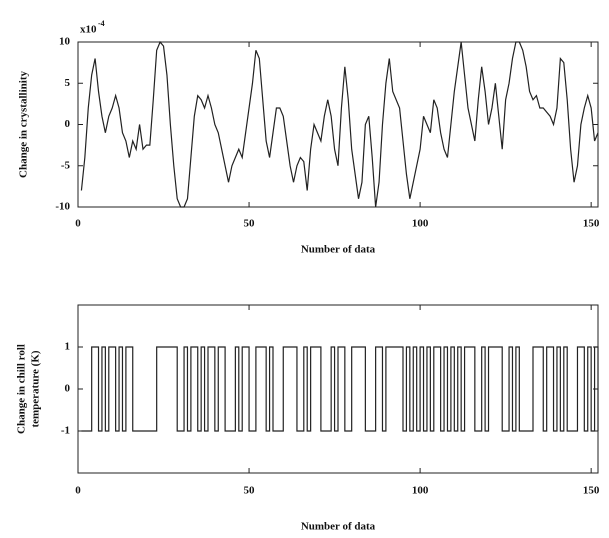 This screenshot has height=538, width=609. What do you see at coordinates (65, 42) in the screenshot?
I see `y-tick-label: 10` at bounding box center [65, 42].